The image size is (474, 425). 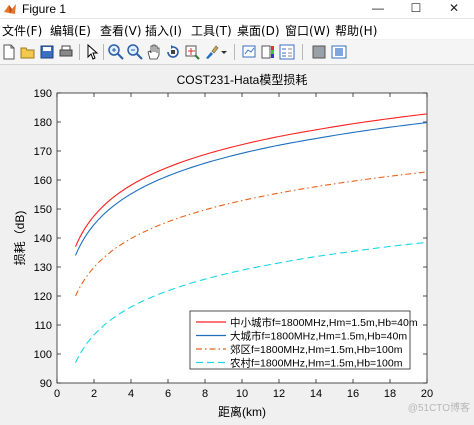 I want to click on window-title: Figure 1, so click(x=44, y=9).